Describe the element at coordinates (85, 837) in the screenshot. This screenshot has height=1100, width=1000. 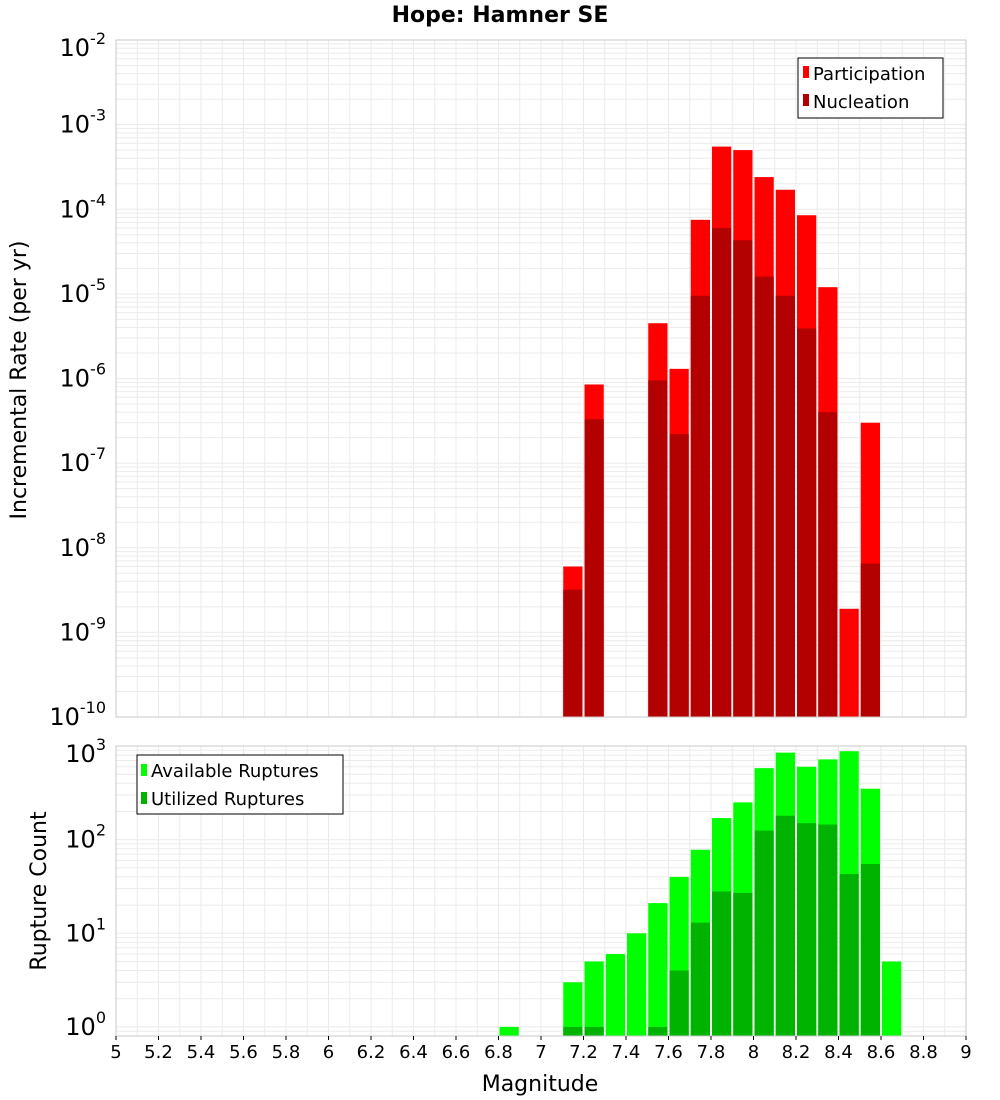
I see `y-tick-label: 10²` at that location.